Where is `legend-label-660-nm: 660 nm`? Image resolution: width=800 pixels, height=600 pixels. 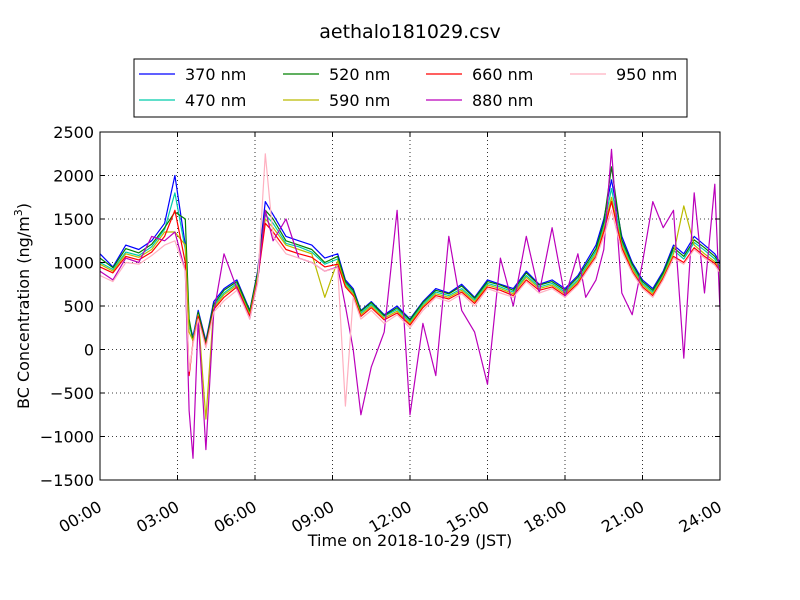 legend-label-660-nm: 660 nm is located at coordinates (502, 74).